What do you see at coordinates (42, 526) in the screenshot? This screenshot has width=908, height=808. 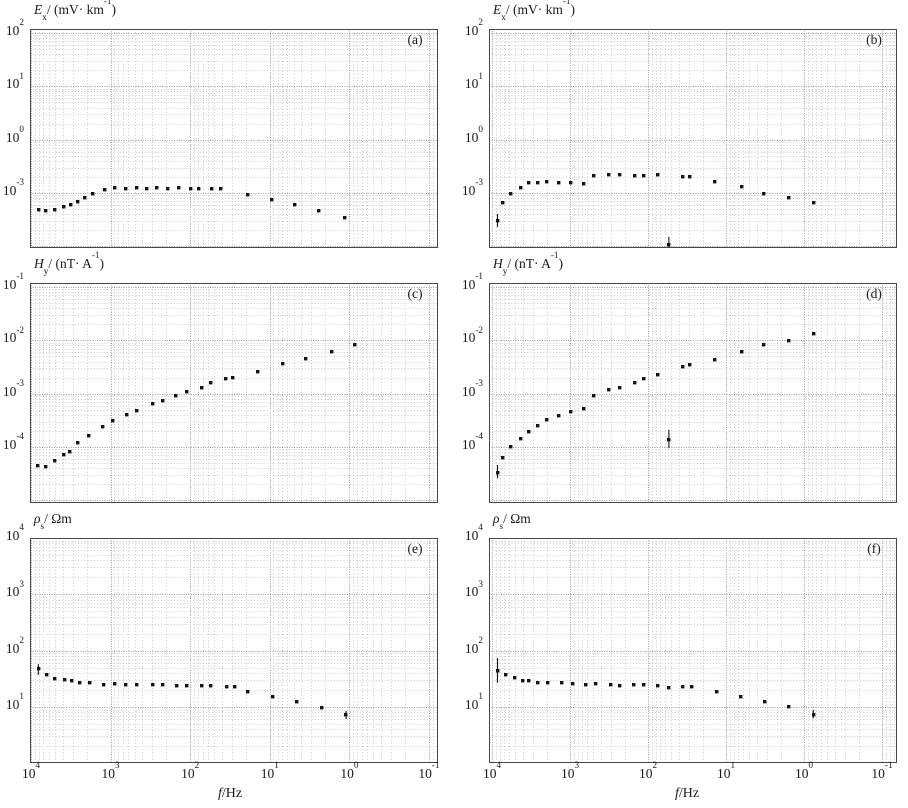 I see `panel-e-ylabel-sub: s` at bounding box center [42, 526].